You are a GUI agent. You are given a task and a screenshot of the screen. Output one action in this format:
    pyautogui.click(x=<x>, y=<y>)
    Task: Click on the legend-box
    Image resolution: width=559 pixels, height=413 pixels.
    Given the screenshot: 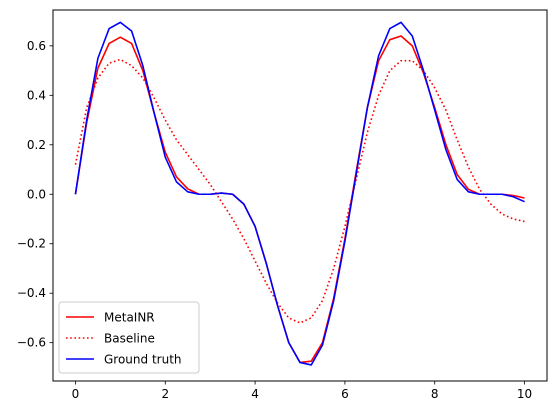 What is the action you would take?
    pyautogui.click(x=129, y=337)
    